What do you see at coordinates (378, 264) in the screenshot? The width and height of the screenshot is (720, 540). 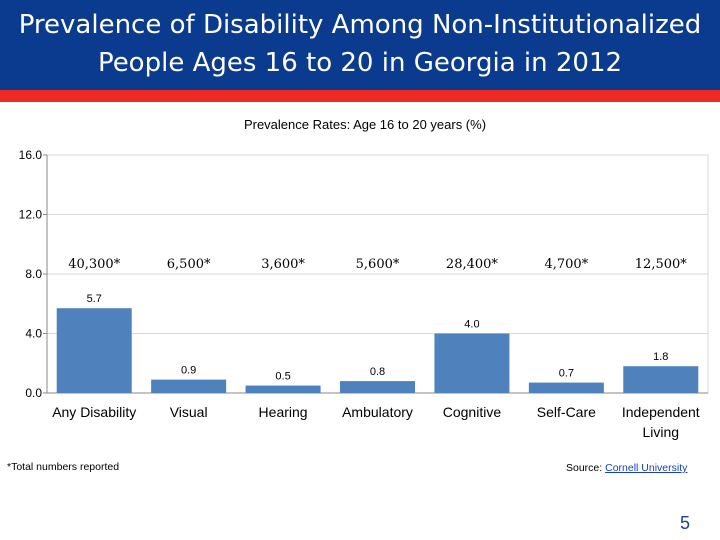 I see `total-label: 5,600*` at bounding box center [378, 264].